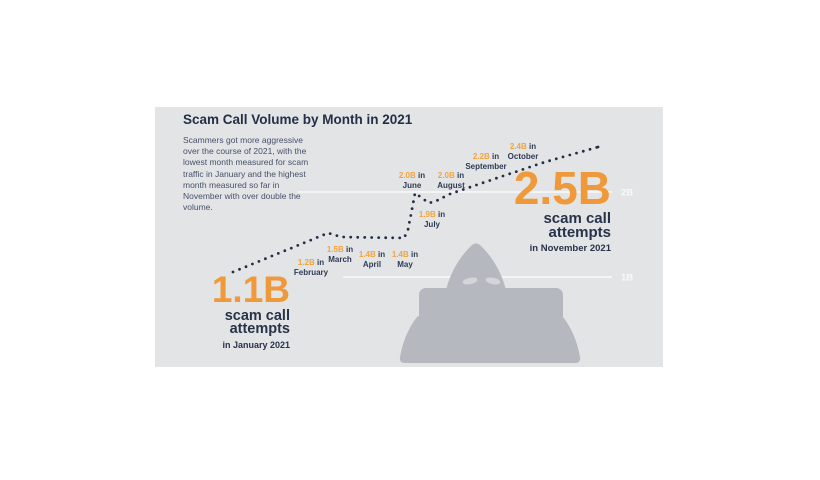 The width and height of the screenshot is (820, 480). I want to click on january-callout: 1.1B scam call attempts in January 2021, so click(240, 310).